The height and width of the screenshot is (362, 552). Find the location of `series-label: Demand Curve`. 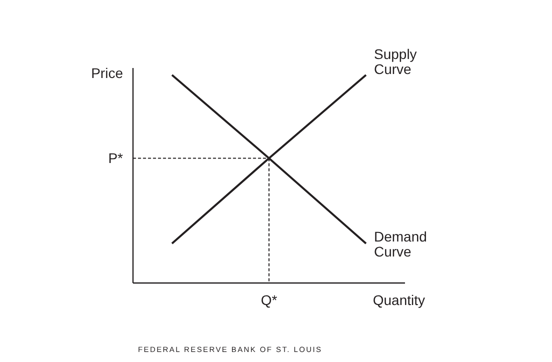

series-label: Demand Curve is located at coordinates (400, 244).